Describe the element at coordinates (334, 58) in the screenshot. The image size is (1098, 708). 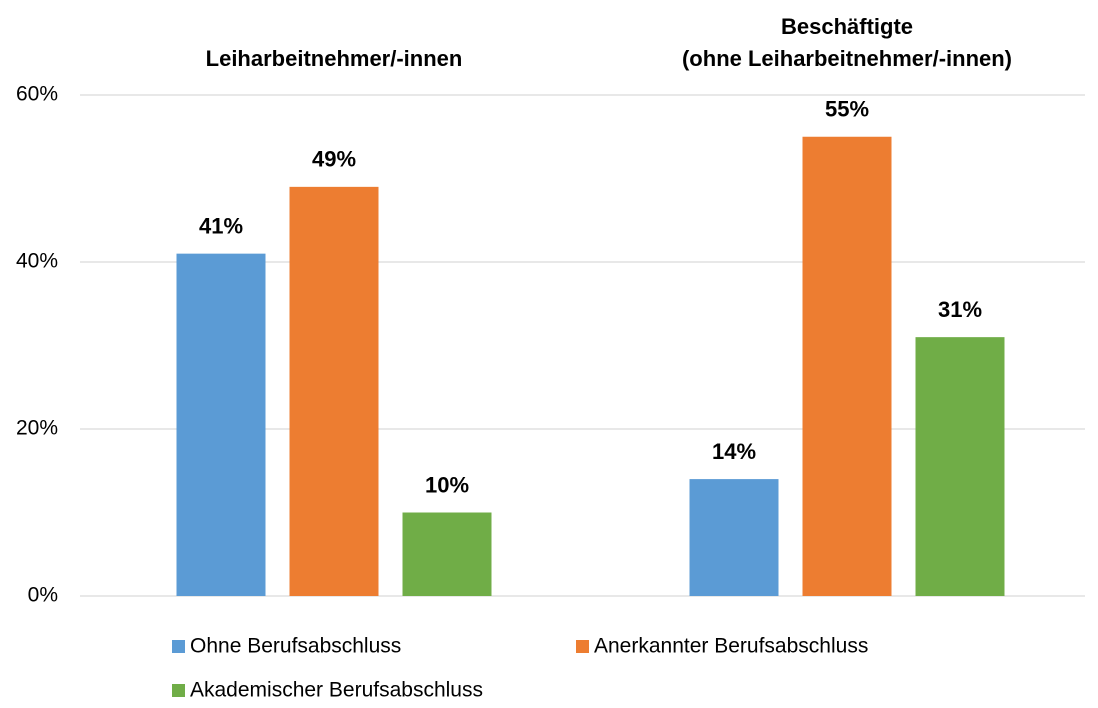
I see `category-title: Leiharbeitnehmer/-innen` at that location.